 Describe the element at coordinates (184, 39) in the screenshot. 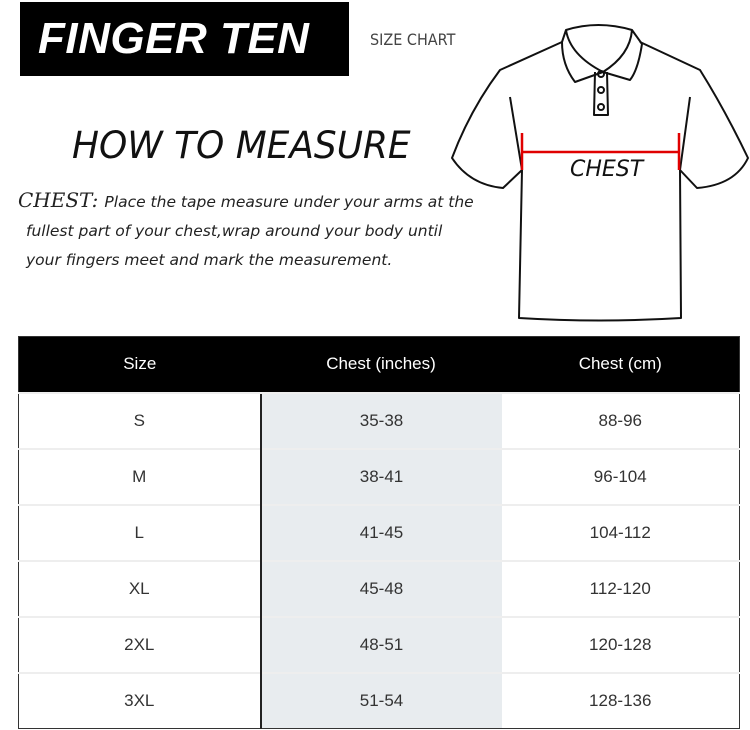

I see `brand-logo: FINGER TEN` at that location.